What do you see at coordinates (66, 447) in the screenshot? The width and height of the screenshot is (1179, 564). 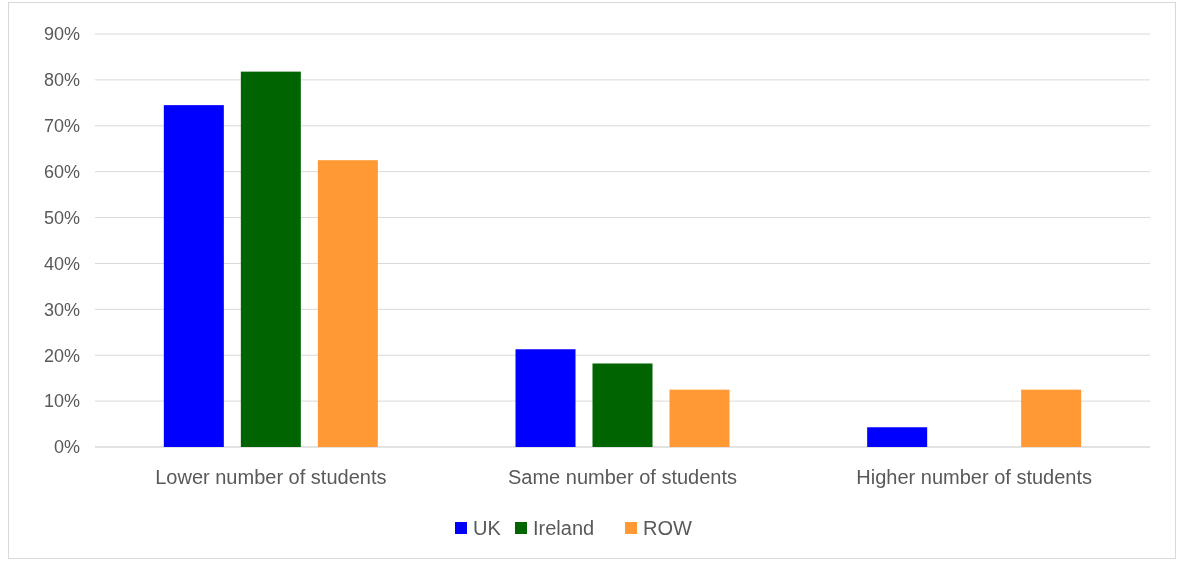 I see `y-tick-label: 0%` at bounding box center [66, 447].